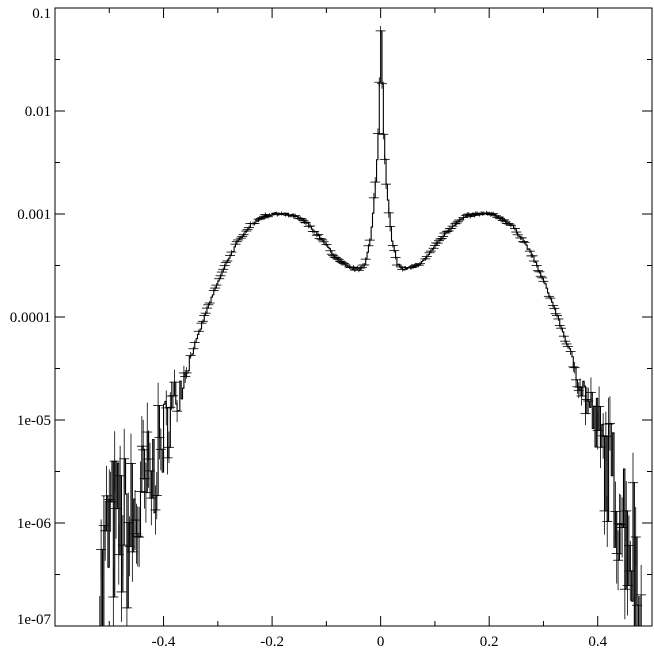  Describe the element at coordinates (597, 642) in the screenshot. I see `x-tick-label: 0.4` at that location.